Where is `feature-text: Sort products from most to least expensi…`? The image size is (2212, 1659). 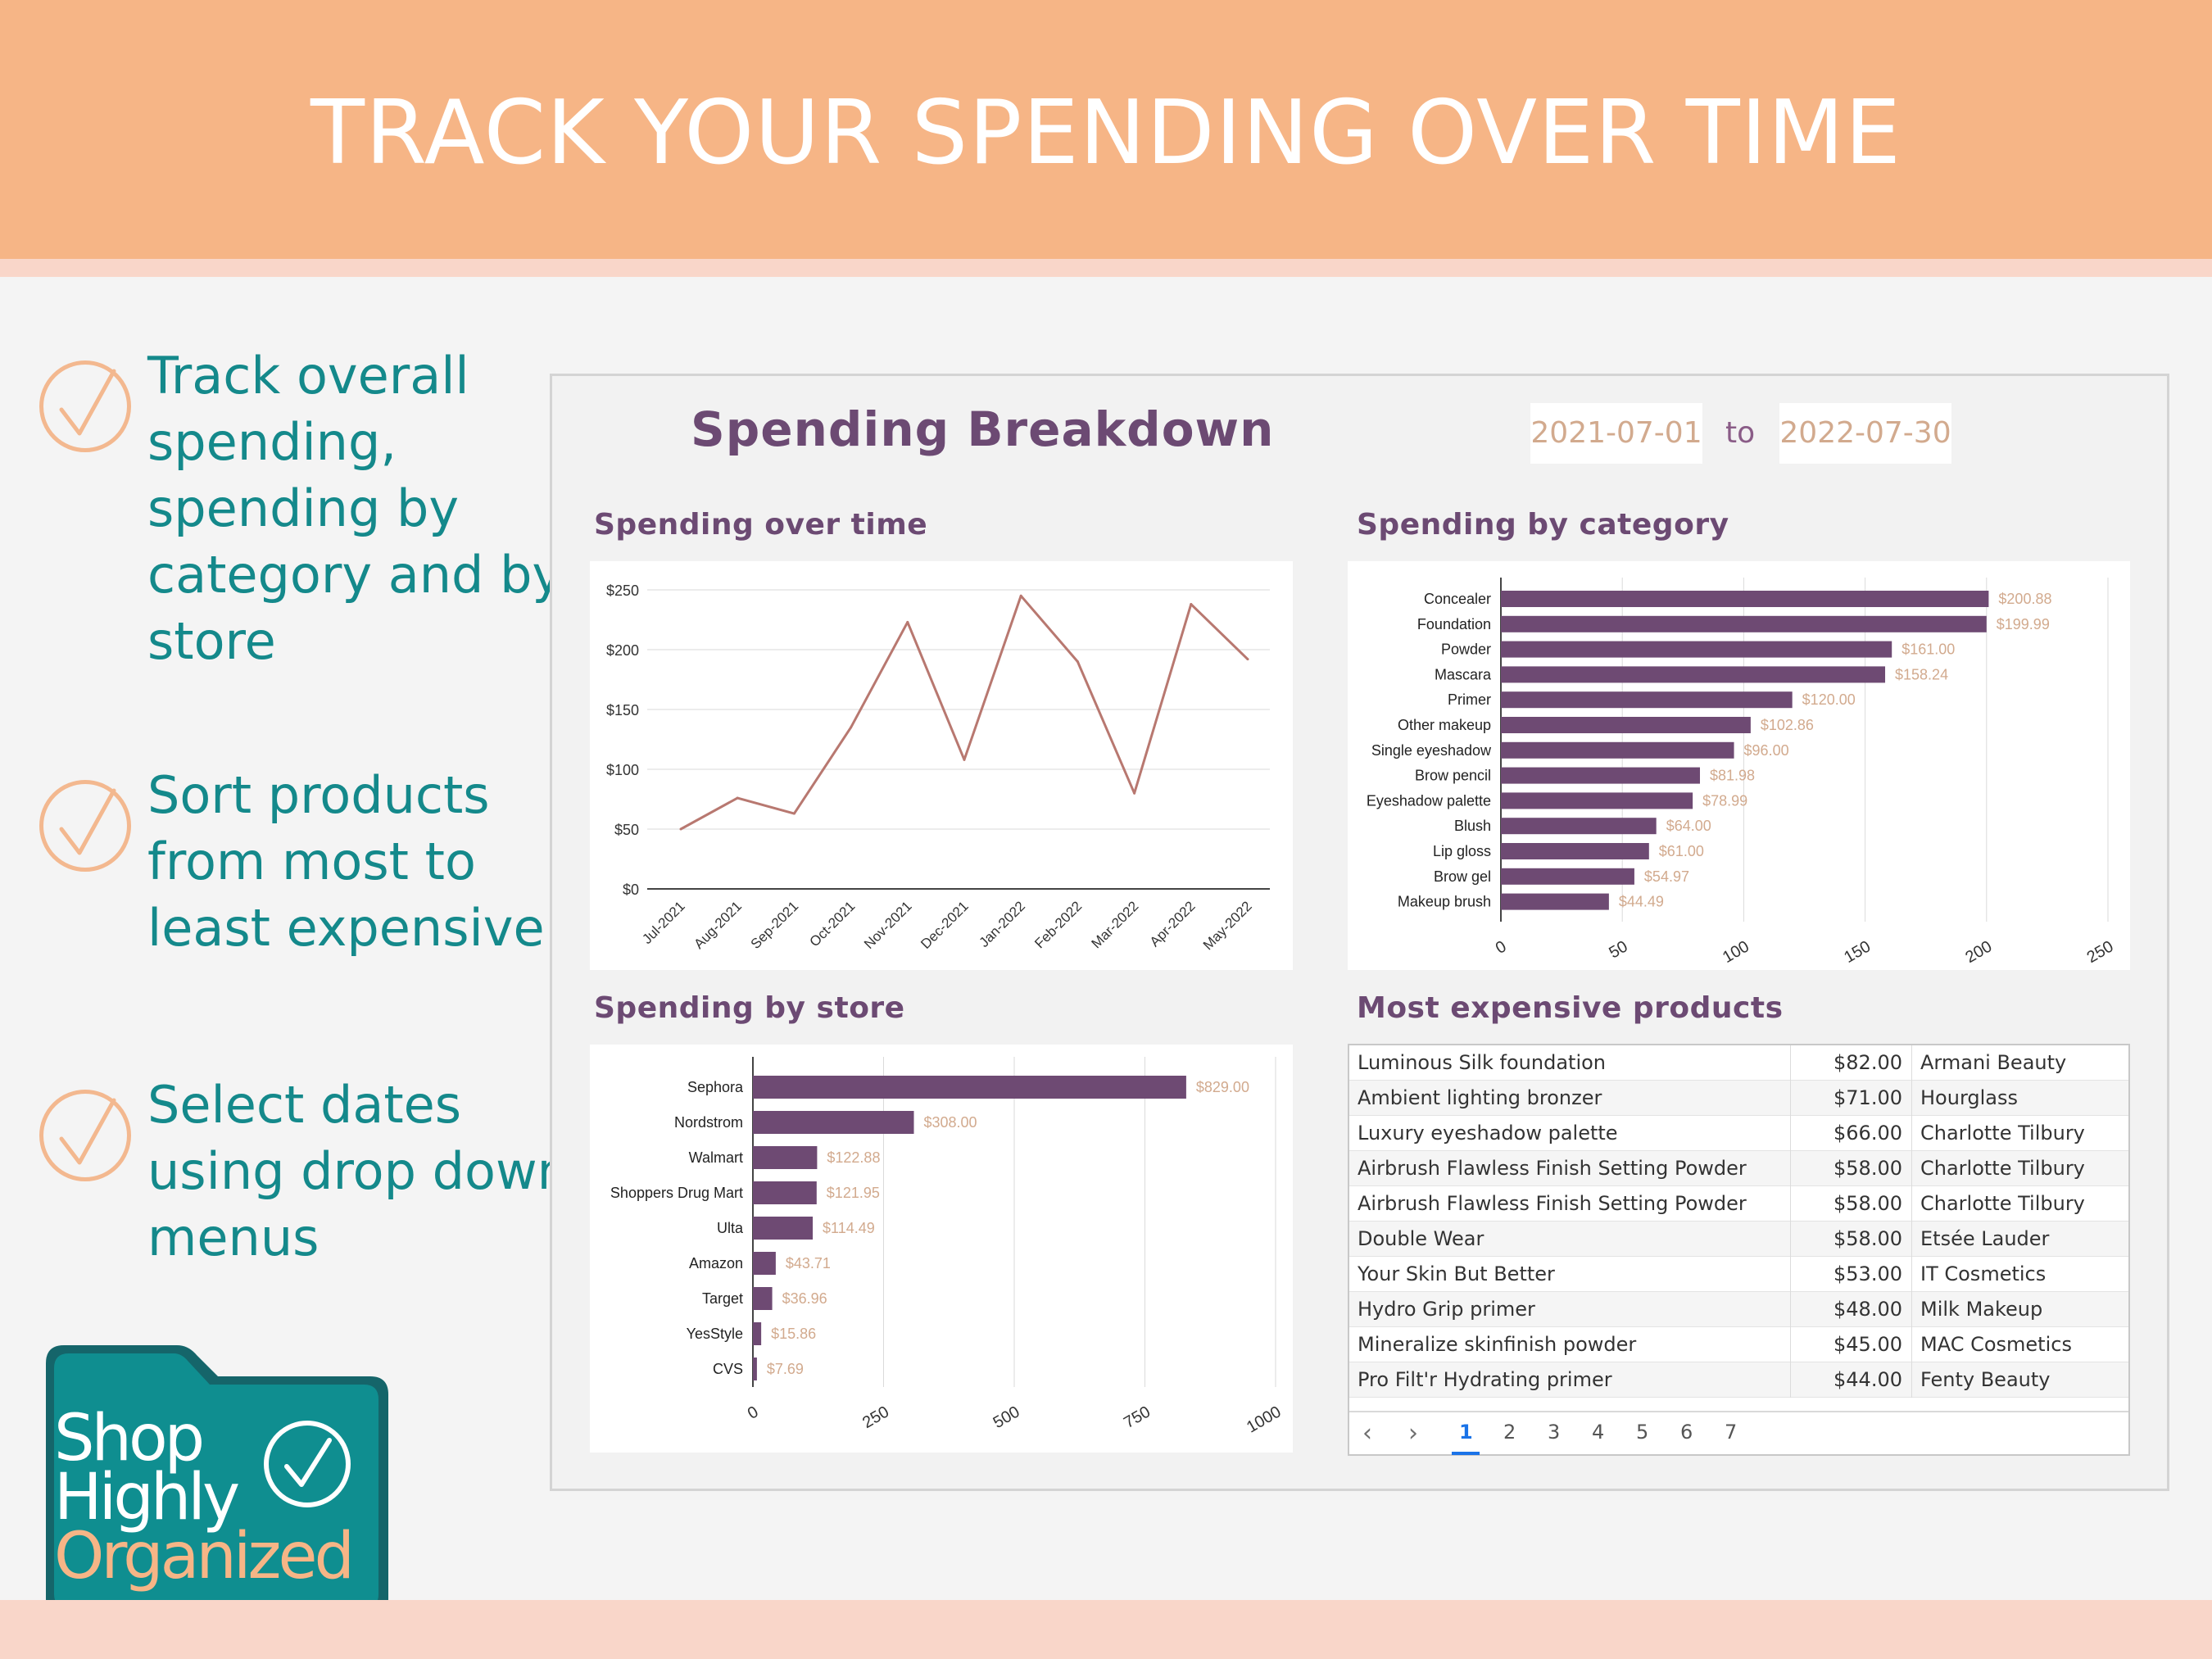 feature-text: Sort products from most to least expensi… is located at coordinates (346, 861).